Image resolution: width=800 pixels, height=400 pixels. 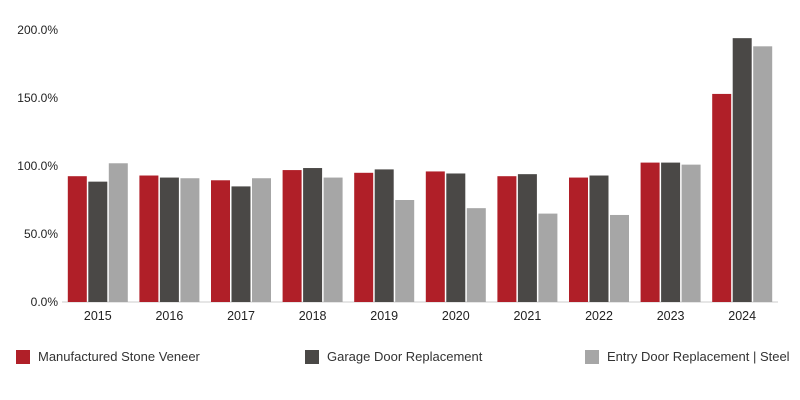 I want to click on legend-item: Garage Door Replacement, so click(x=393, y=356).